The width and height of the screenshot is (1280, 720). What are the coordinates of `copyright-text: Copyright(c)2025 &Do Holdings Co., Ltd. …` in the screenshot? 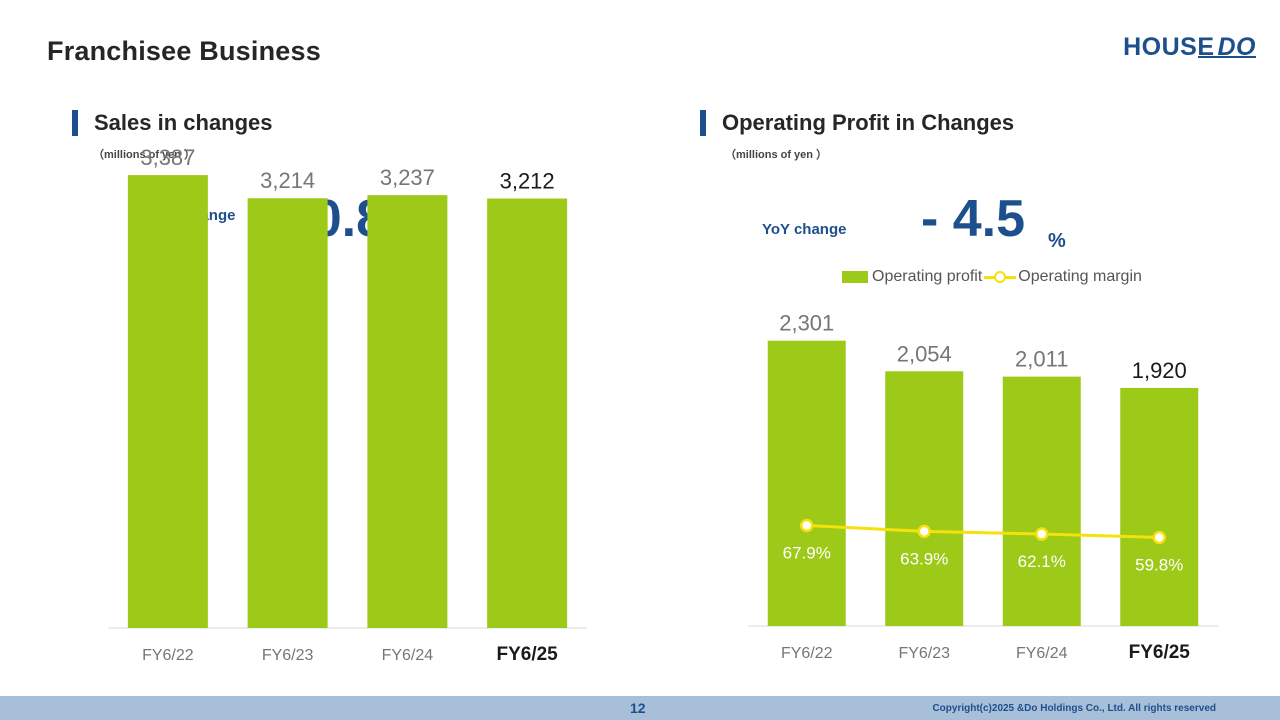 It's located at (1074, 708).